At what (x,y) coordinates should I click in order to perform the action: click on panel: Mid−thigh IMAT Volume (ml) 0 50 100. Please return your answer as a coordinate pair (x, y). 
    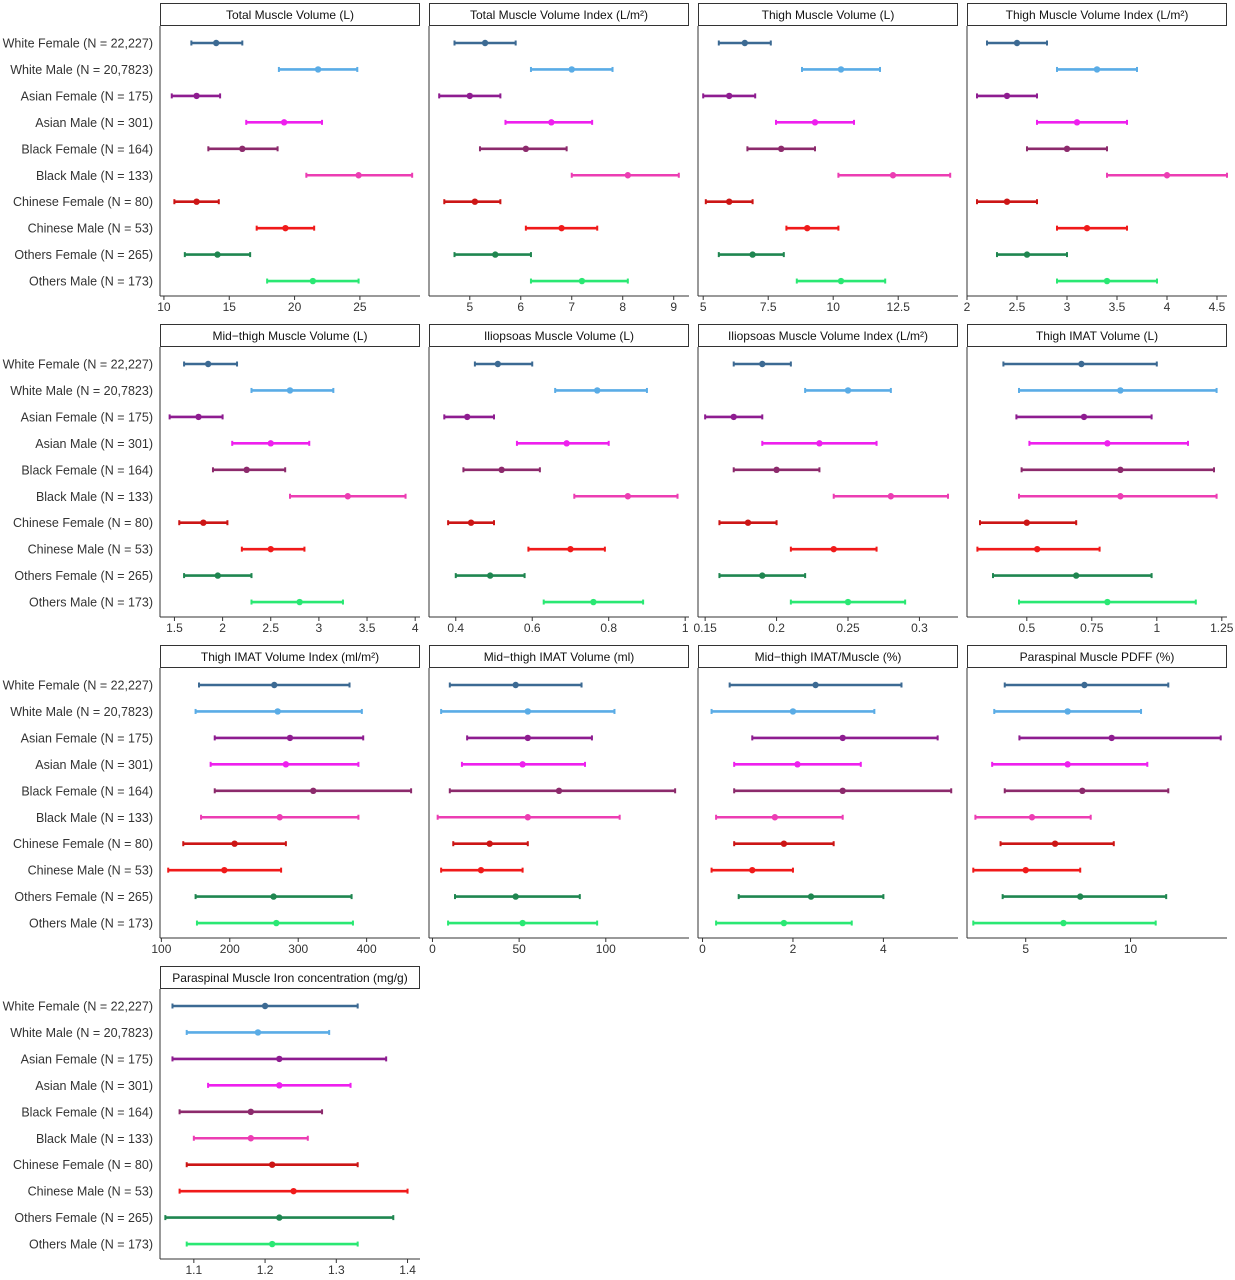
    Looking at the image, I should click on (558, 800).